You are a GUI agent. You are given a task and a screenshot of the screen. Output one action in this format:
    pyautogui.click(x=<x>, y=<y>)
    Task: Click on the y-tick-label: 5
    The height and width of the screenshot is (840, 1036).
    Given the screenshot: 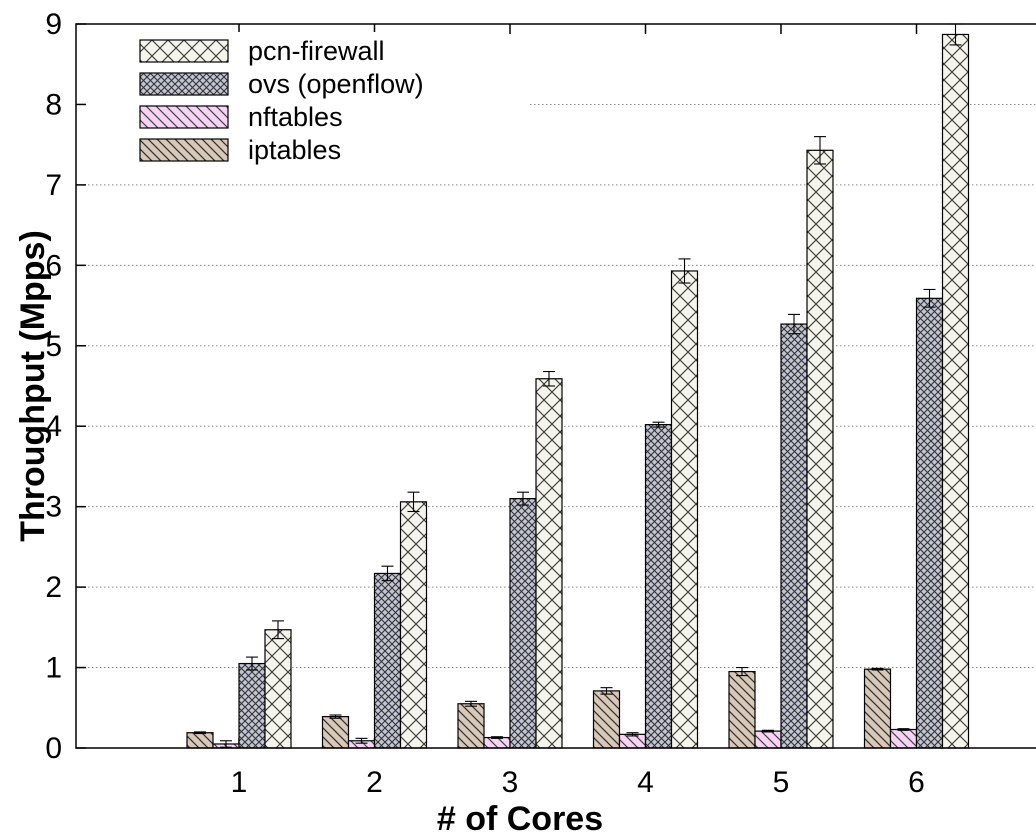 What is the action you would take?
    pyautogui.click(x=53, y=346)
    